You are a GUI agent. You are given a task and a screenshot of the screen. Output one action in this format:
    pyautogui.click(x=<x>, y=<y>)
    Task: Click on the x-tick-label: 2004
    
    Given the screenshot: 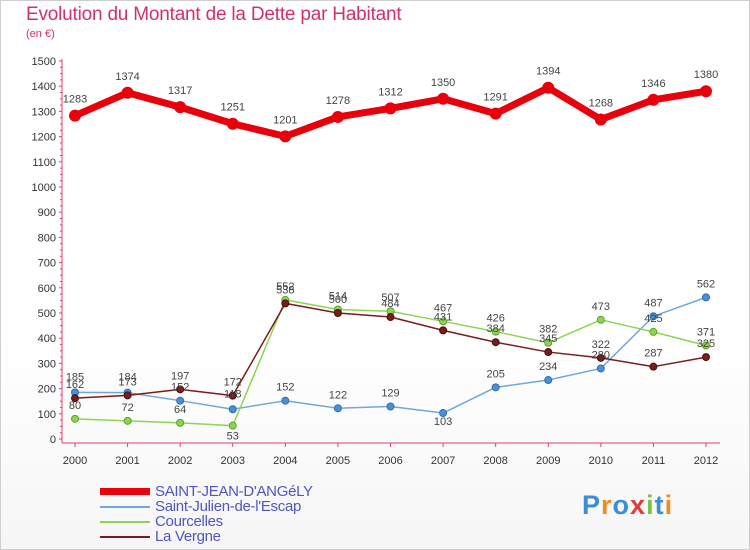 What is the action you would take?
    pyautogui.click(x=285, y=461)
    